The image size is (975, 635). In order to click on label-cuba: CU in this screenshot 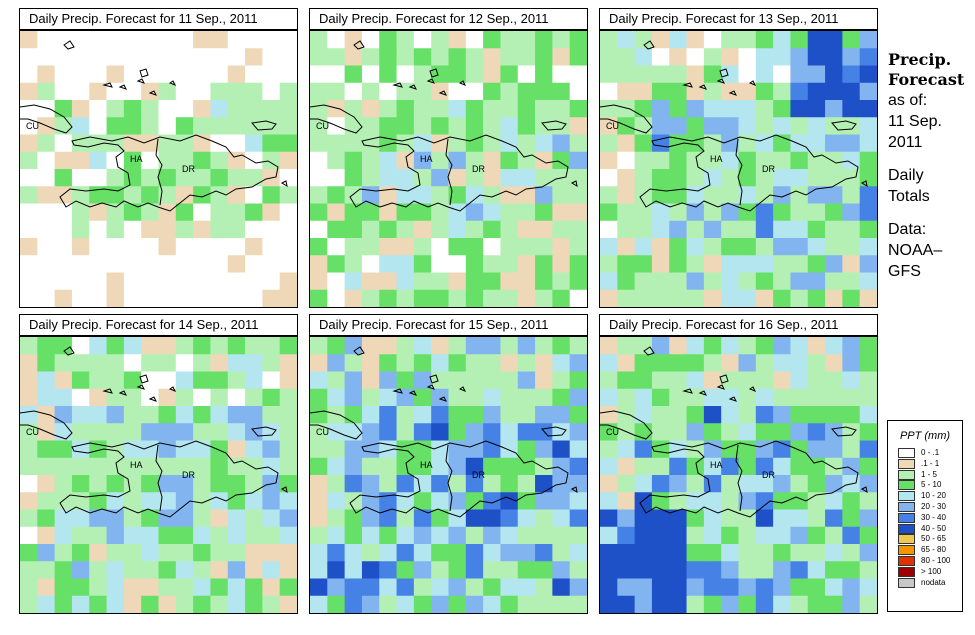, I will do `click(32, 126)`.